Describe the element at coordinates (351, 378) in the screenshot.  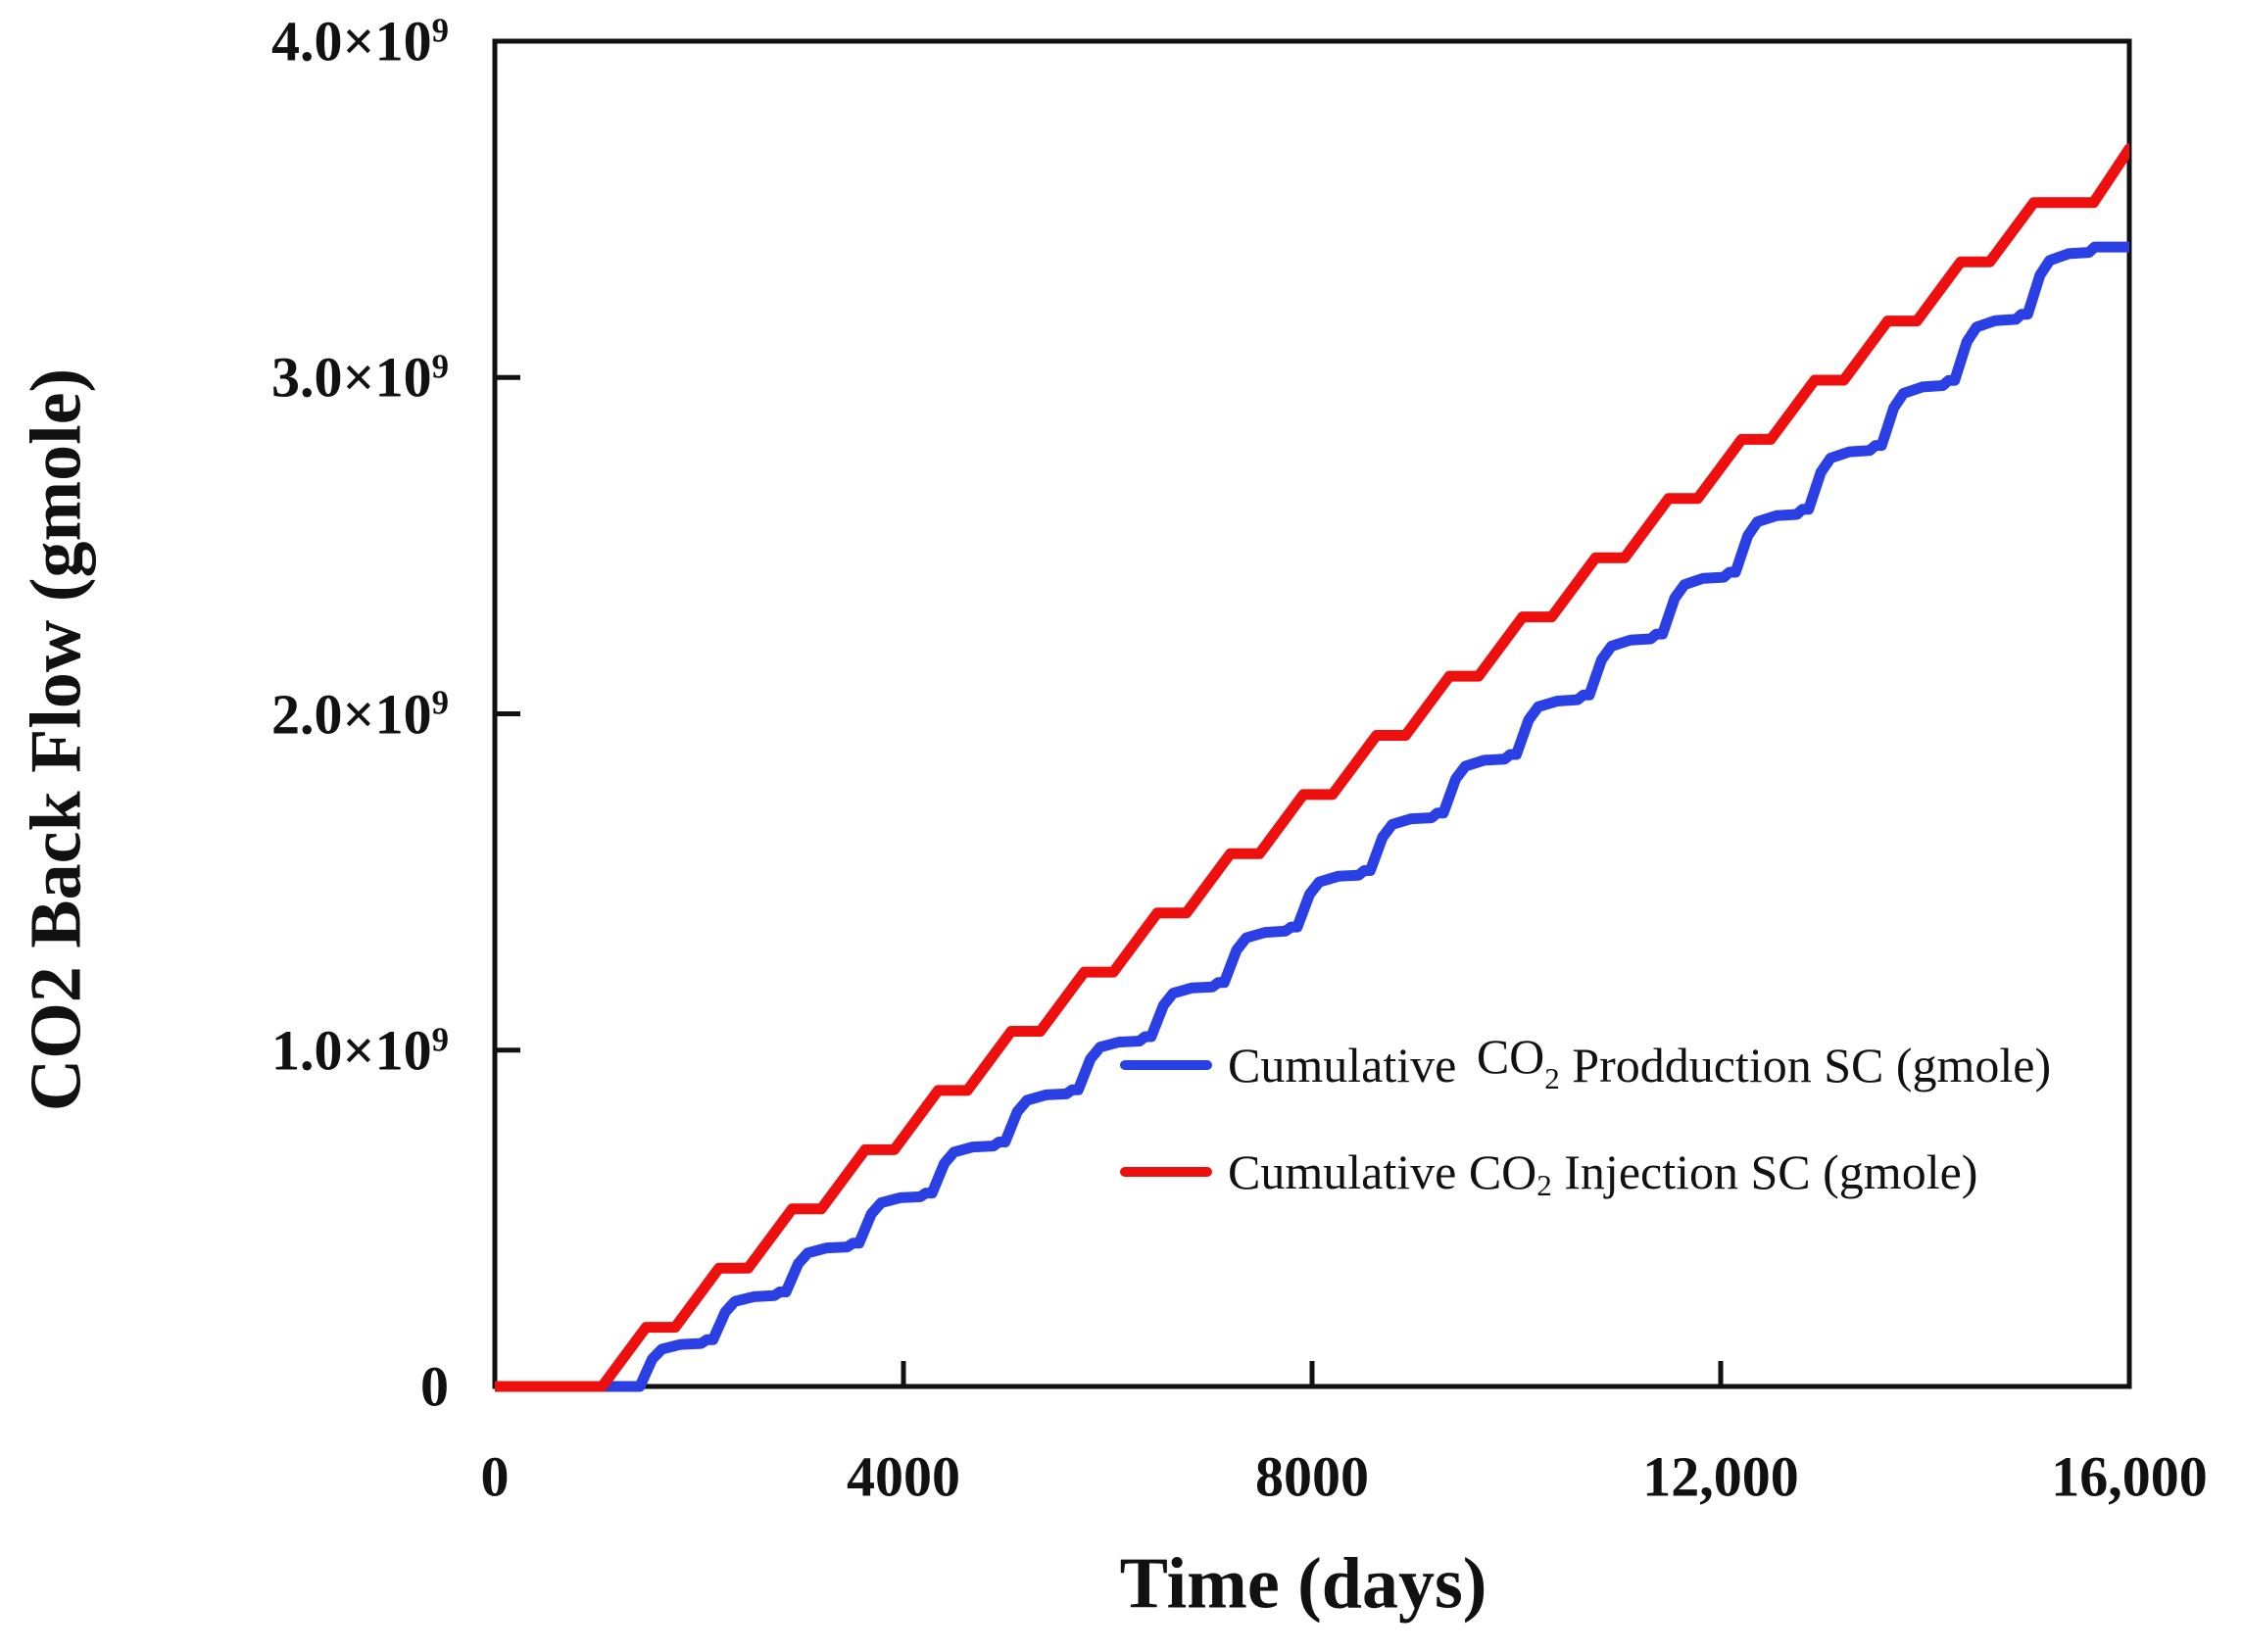
I see `y-tick-label-base: 3.0×10` at that location.